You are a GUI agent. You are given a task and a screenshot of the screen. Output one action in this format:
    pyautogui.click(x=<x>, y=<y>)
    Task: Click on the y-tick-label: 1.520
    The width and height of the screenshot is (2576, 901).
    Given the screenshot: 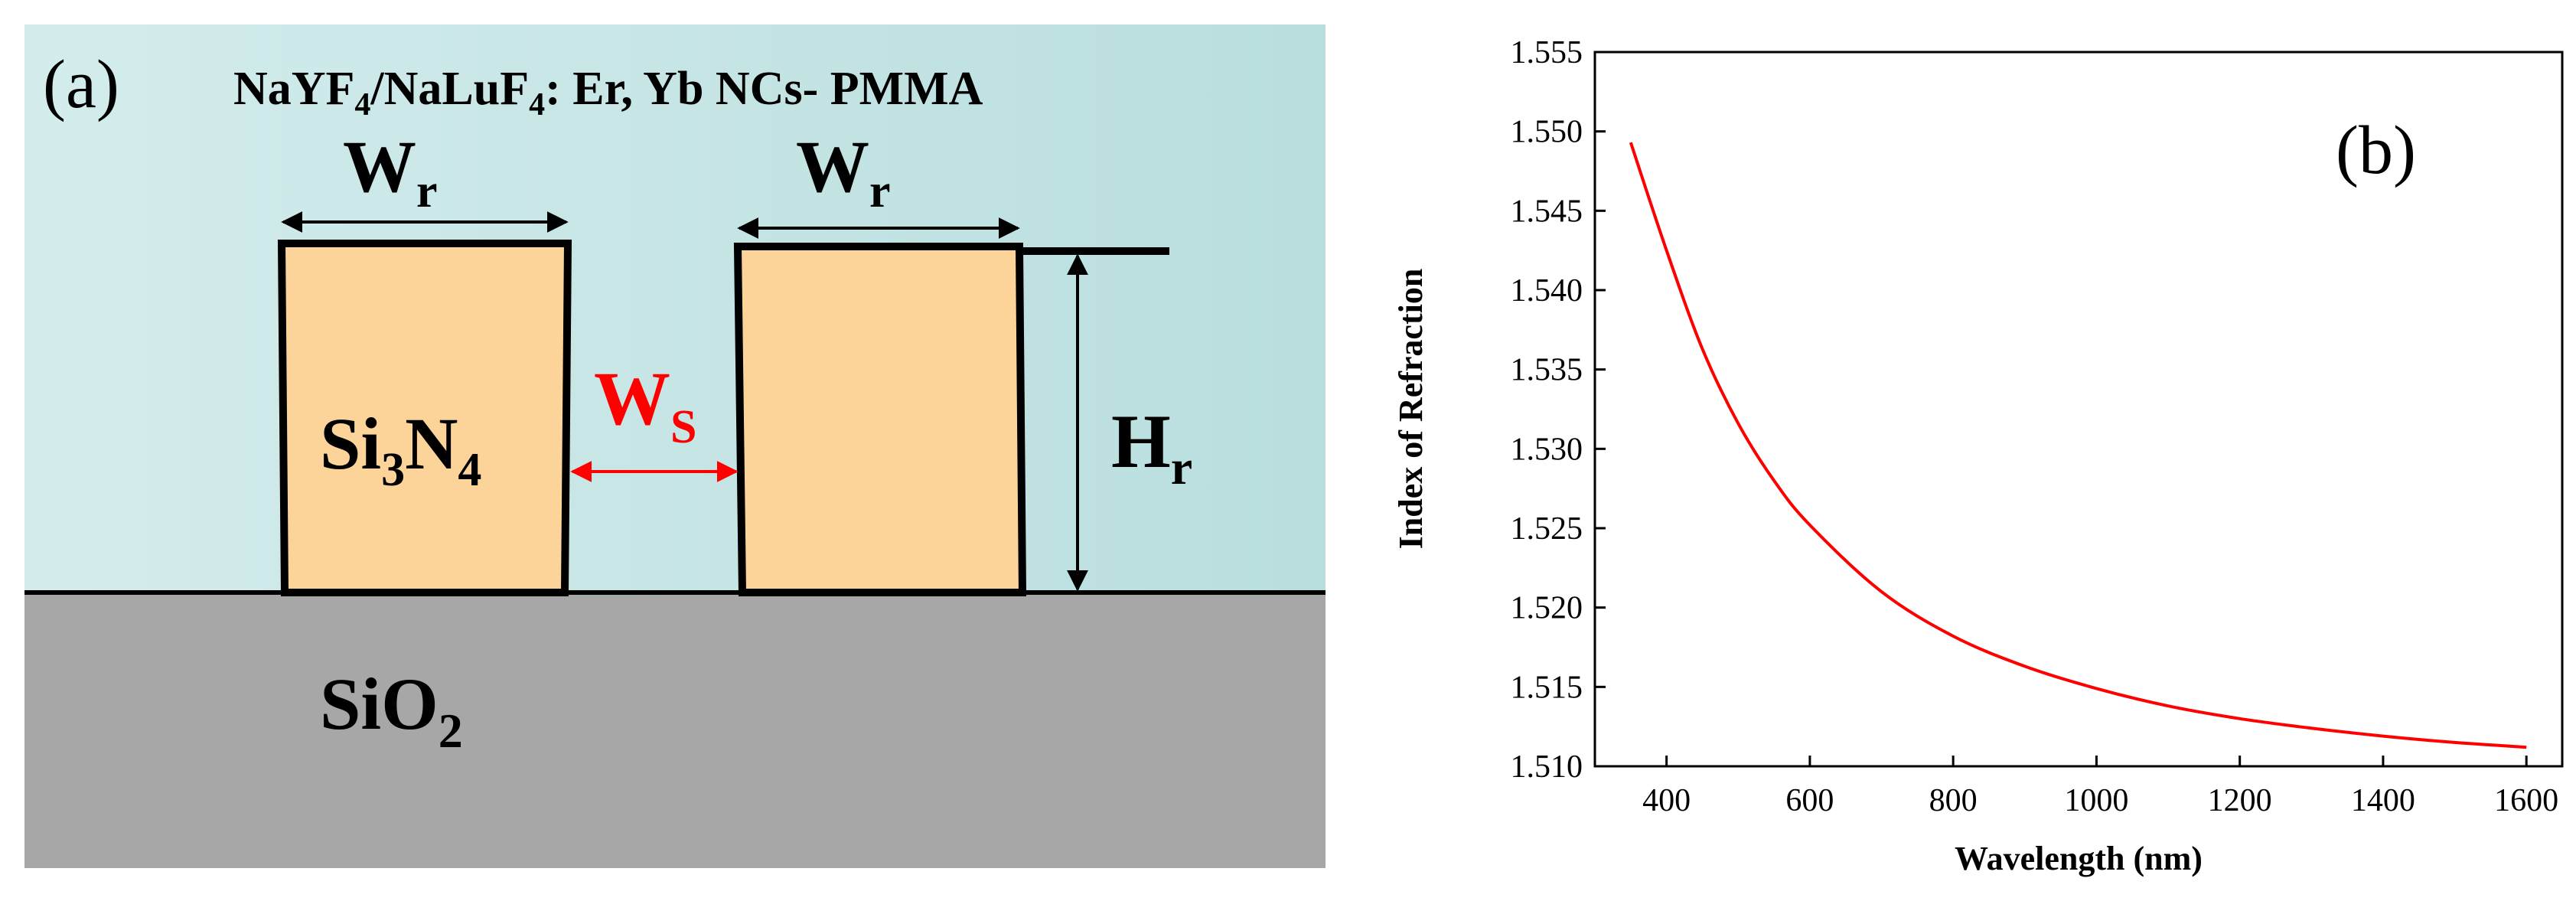 What is the action you would take?
    pyautogui.click(x=1547, y=608)
    